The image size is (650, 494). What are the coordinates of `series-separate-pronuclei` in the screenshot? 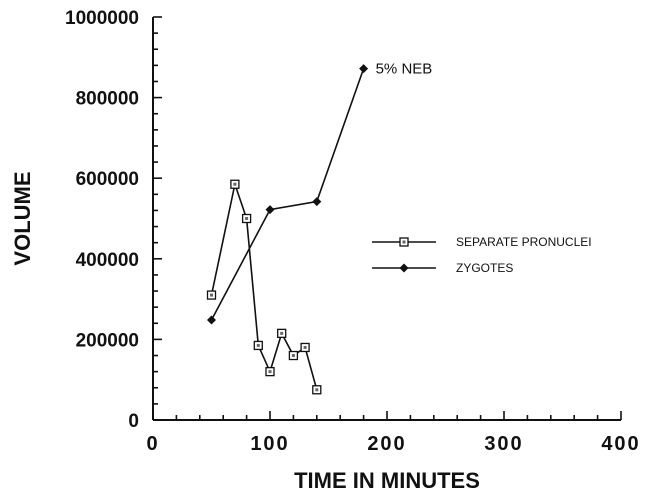 It's located at (264, 287).